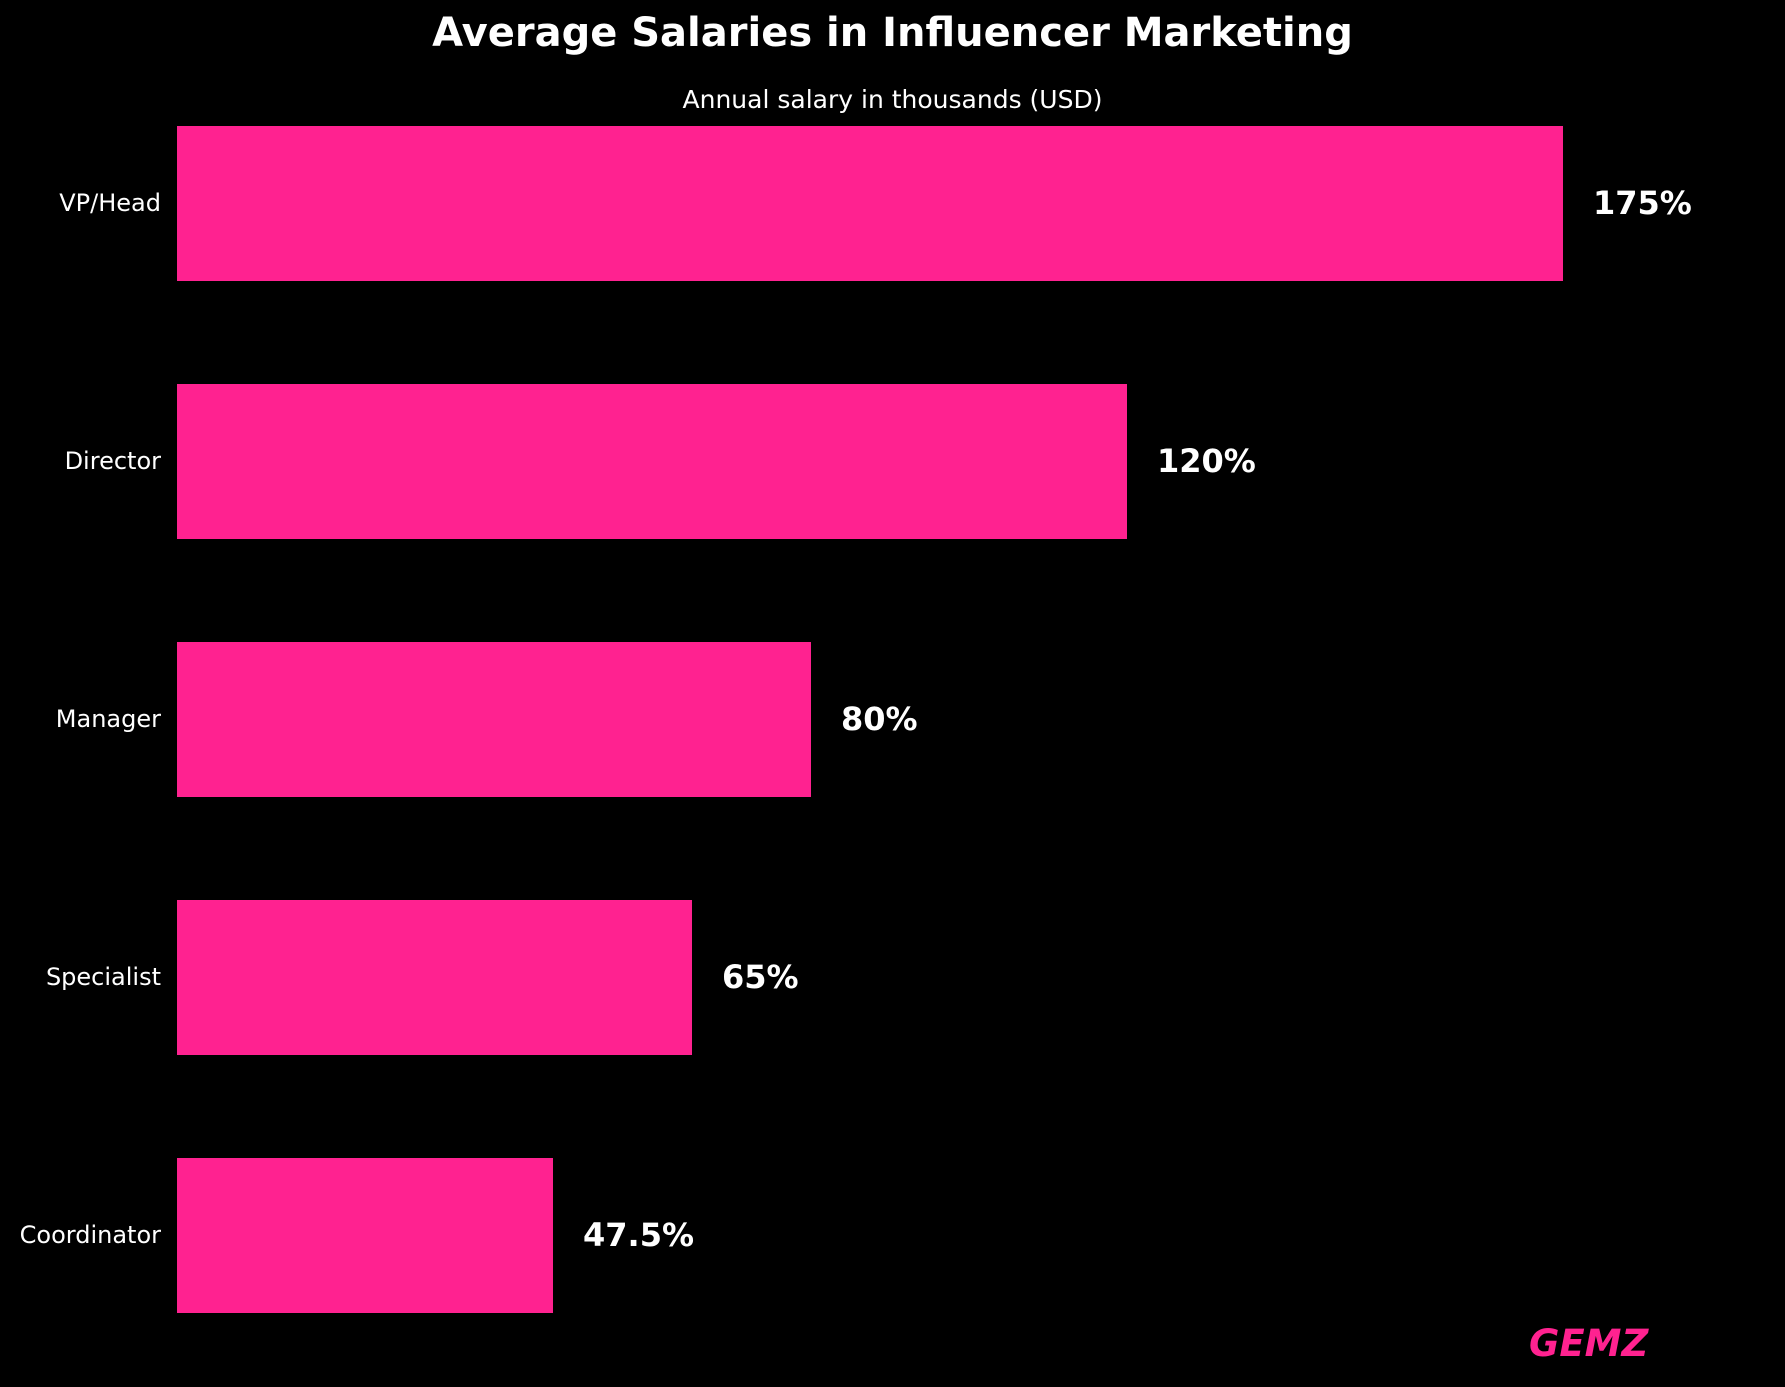 This screenshot has height=1387, width=1785. What do you see at coordinates (1589, 1343) in the screenshot?
I see `brand-logo: GEMZ` at bounding box center [1589, 1343].